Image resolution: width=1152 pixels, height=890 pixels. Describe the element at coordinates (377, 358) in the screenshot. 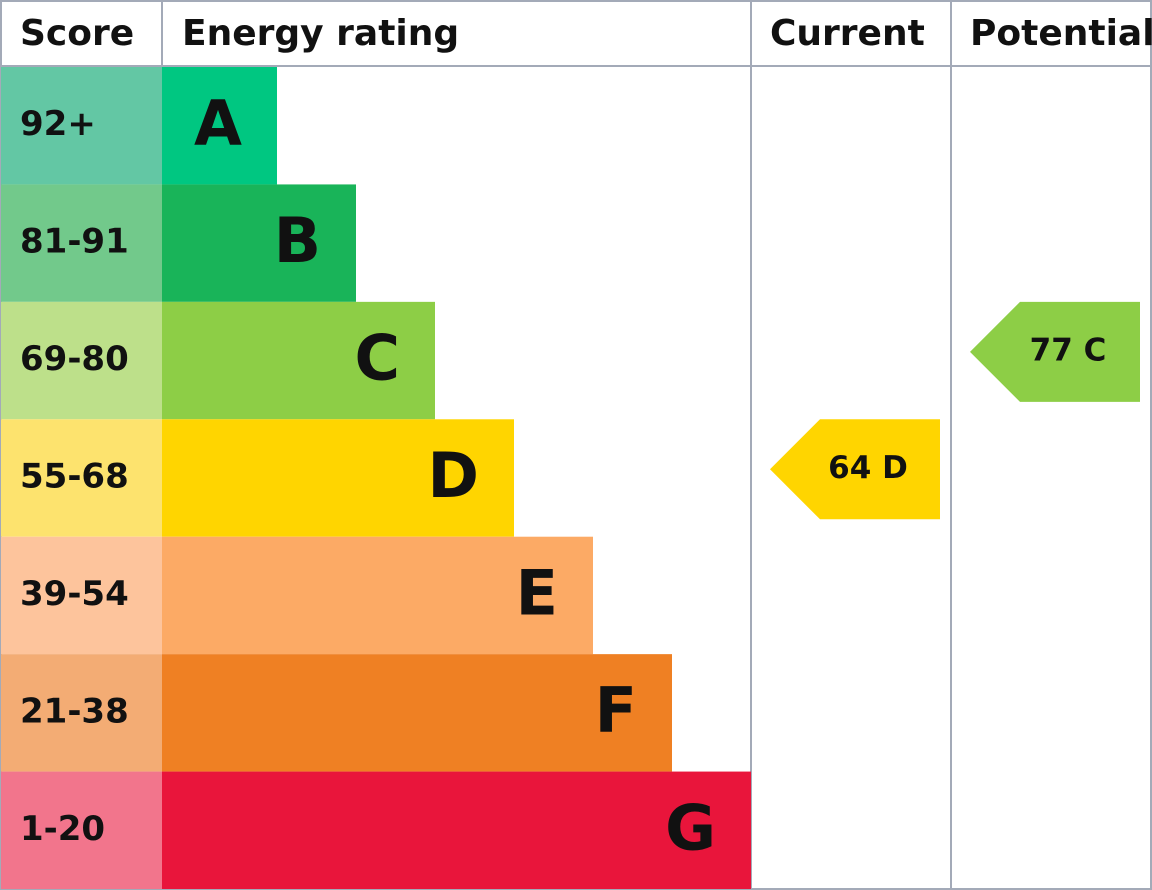

I see `band-letter: C` at that location.